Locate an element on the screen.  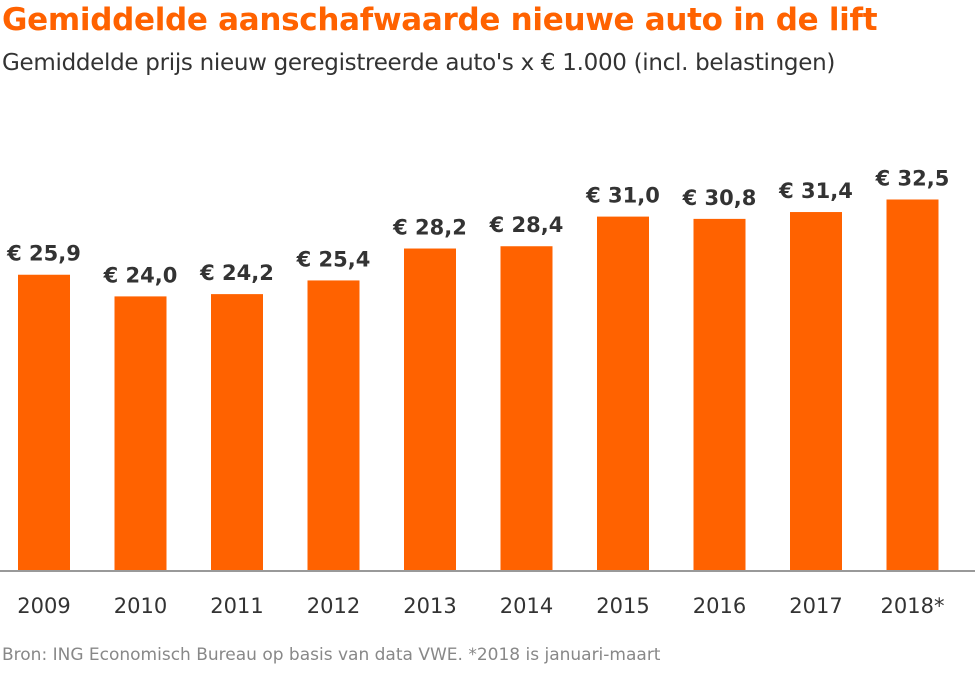
data-label-2011: € 24,2 is located at coordinates (236, 273).